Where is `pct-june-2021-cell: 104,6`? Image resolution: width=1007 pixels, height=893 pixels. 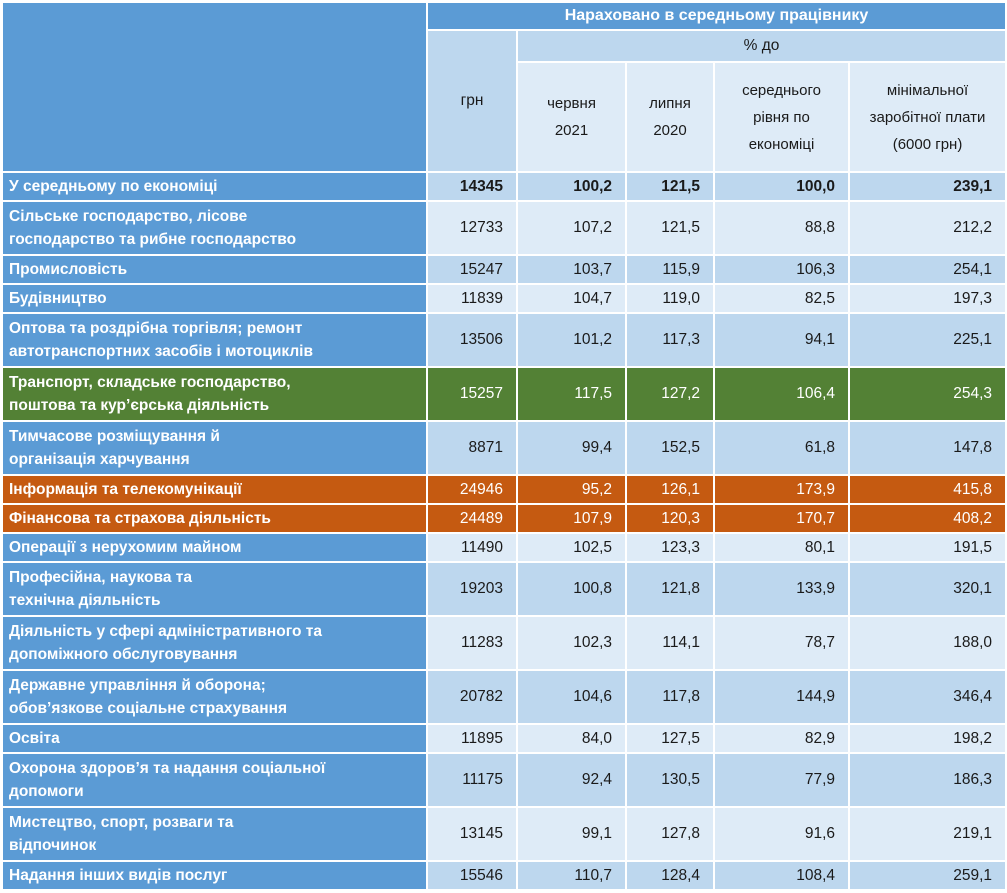
pct-june-2021-cell: 104,6 is located at coordinates (571, 697).